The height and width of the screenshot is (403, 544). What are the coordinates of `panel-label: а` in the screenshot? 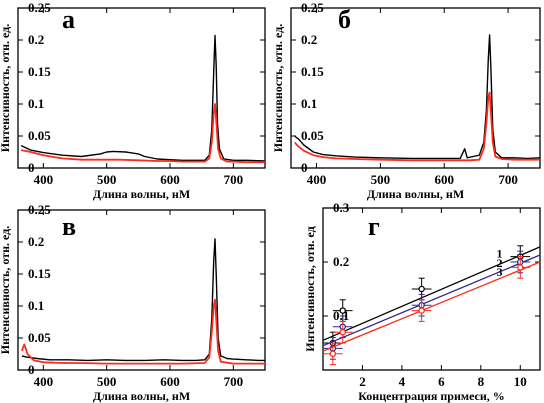 It's located at (68, 19).